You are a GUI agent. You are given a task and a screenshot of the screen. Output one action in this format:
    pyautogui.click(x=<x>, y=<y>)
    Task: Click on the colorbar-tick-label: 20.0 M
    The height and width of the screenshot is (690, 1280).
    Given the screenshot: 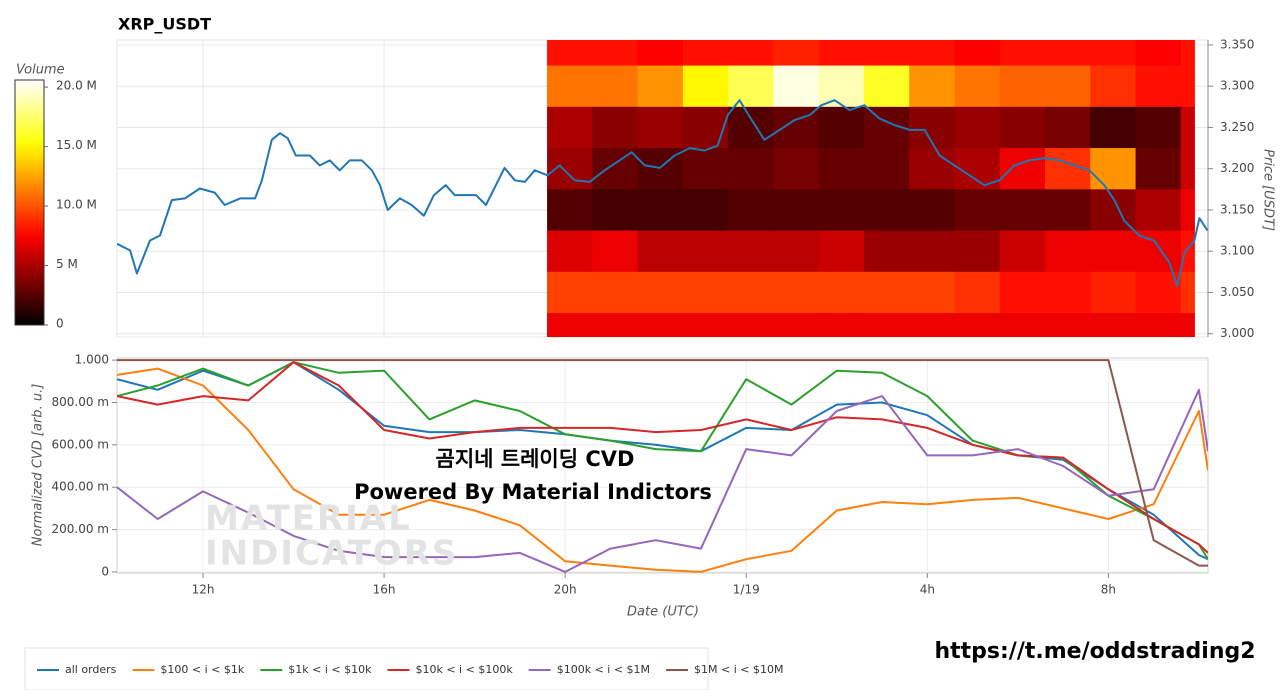 What is the action you would take?
    pyautogui.click(x=76, y=86)
    